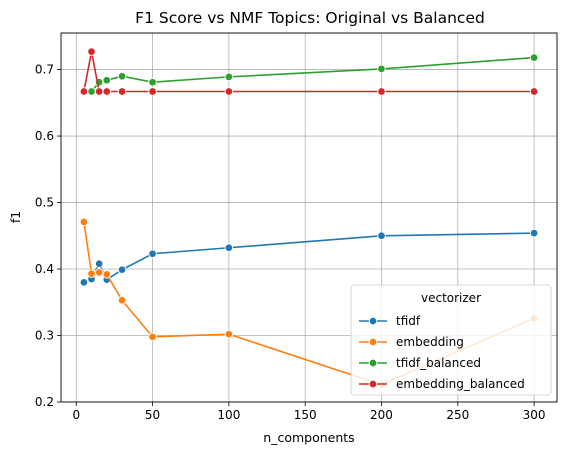 Image resolution: width=567 pixels, height=455 pixels. I want to click on x-tick-label: 200, so click(381, 415).